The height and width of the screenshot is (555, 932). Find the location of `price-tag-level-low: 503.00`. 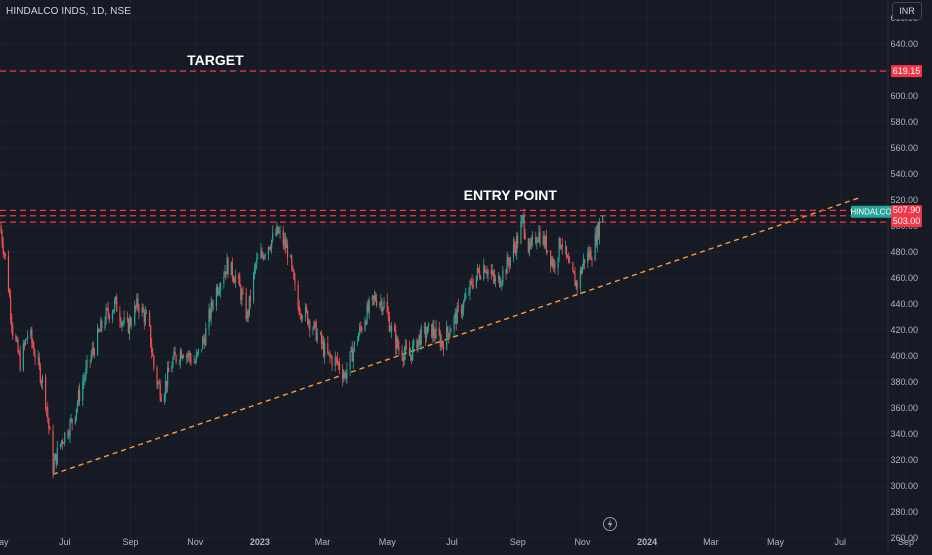

price-tag-level-low: 503.00 is located at coordinates (906, 222).